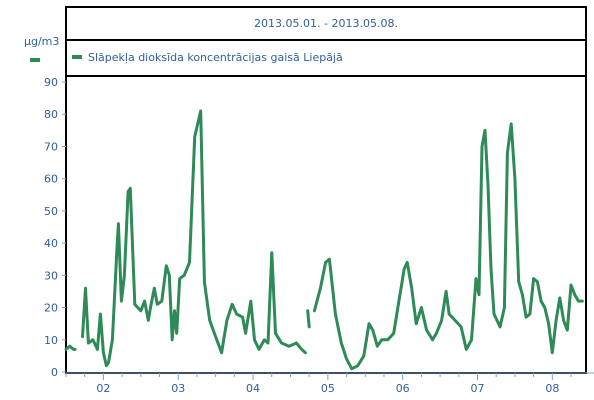 The height and width of the screenshot is (400, 594). What do you see at coordinates (328, 388) in the screenshot?
I see `x-tick-label: 05` at bounding box center [328, 388].